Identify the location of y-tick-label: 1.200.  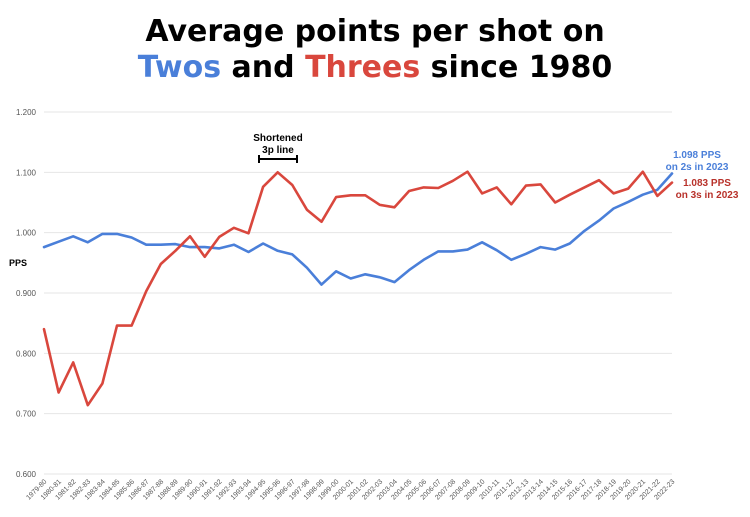
(26, 112).